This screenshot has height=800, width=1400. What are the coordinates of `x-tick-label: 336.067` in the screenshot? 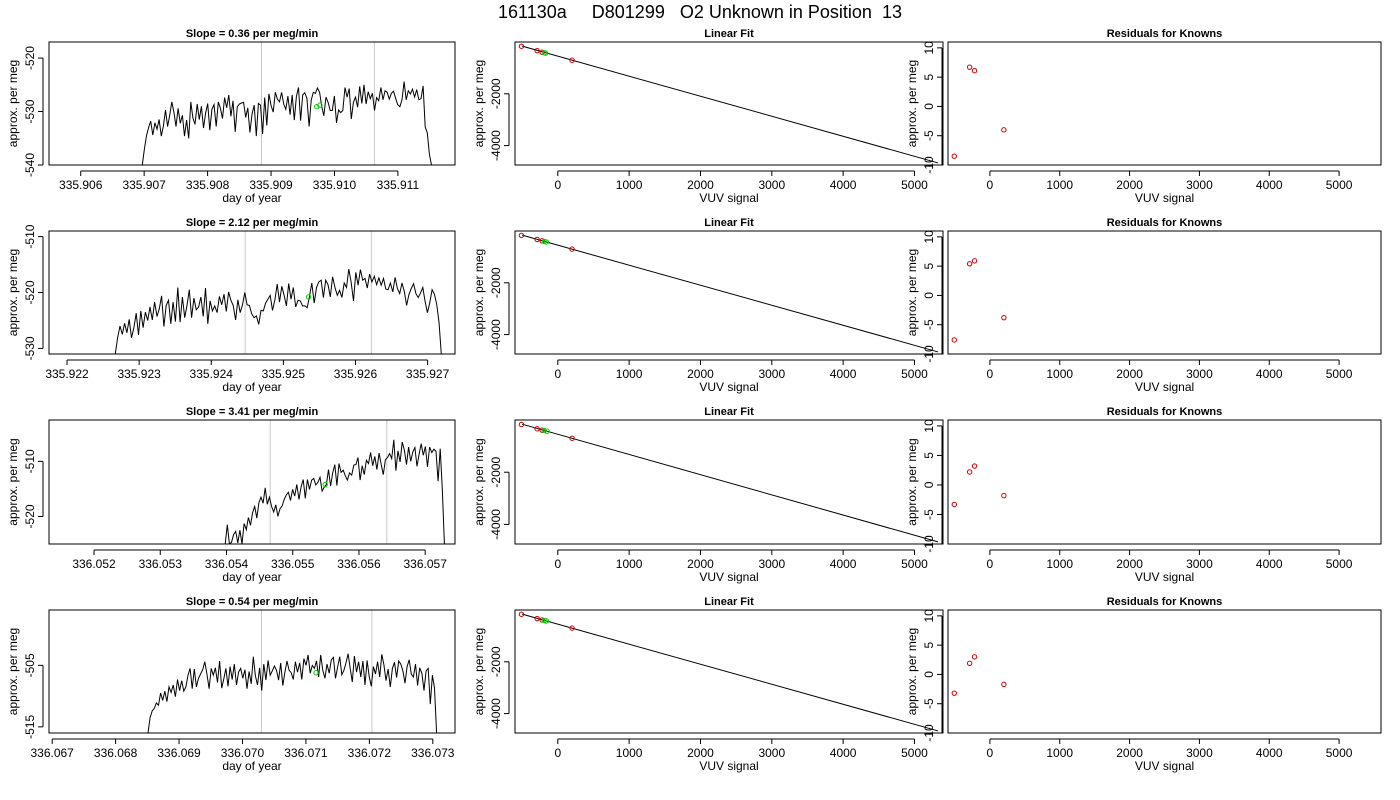 It's located at (52, 753).